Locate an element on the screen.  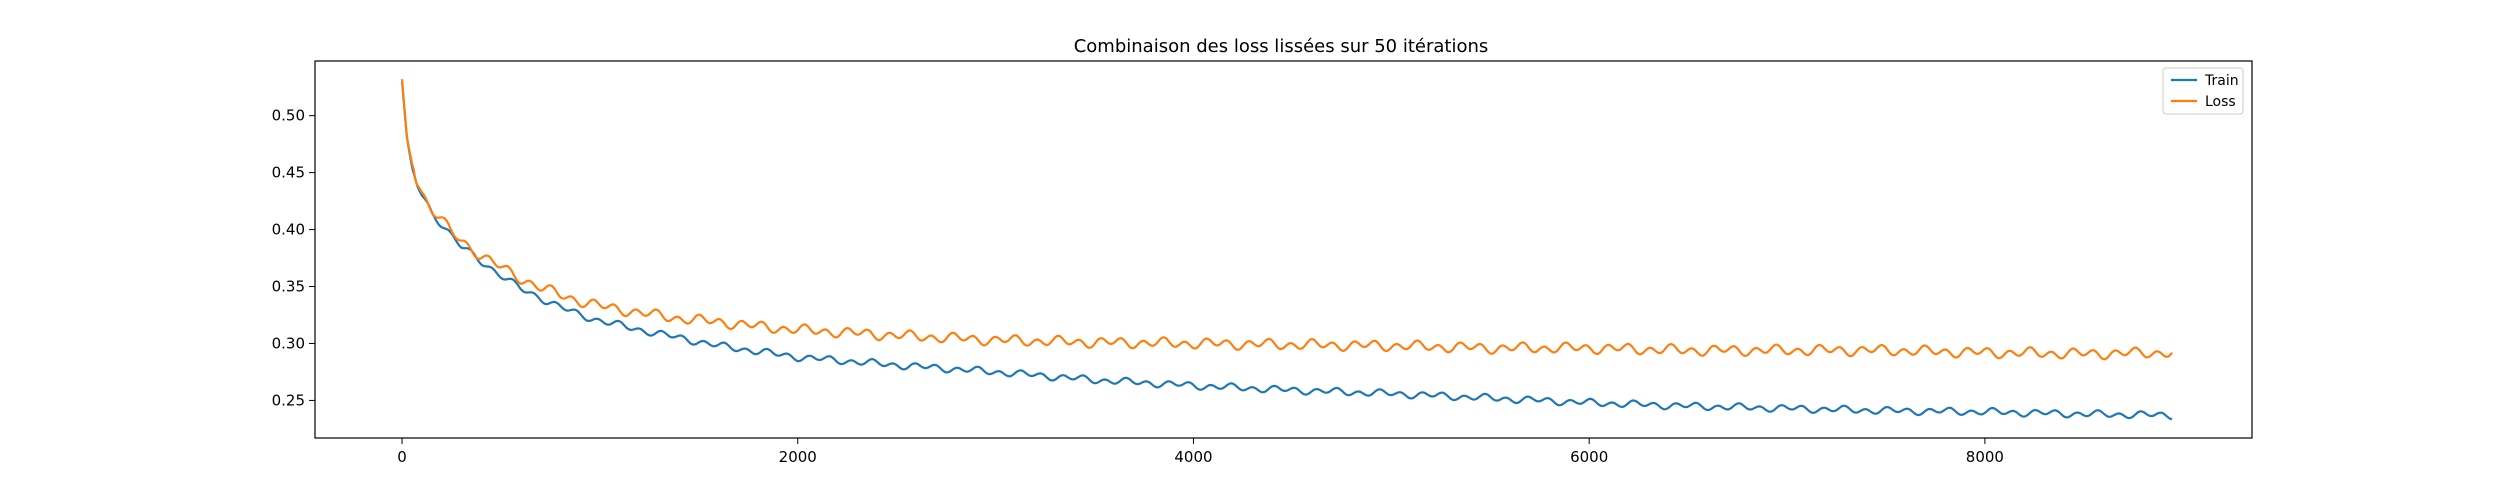
x-tick-label: 0 is located at coordinates (402, 457).